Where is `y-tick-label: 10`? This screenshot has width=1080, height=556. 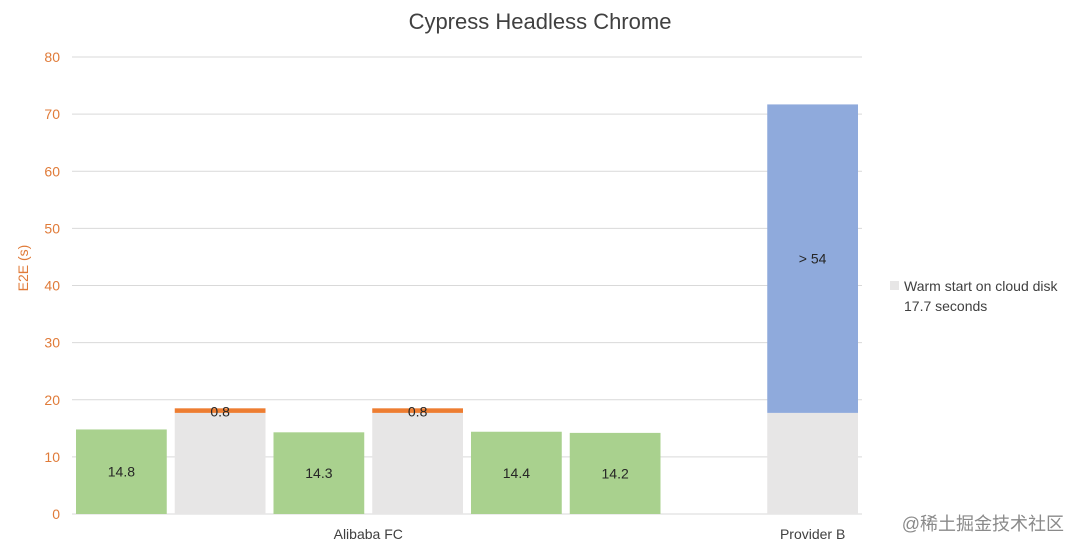 y-tick-label: 10 is located at coordinates (52, 457).